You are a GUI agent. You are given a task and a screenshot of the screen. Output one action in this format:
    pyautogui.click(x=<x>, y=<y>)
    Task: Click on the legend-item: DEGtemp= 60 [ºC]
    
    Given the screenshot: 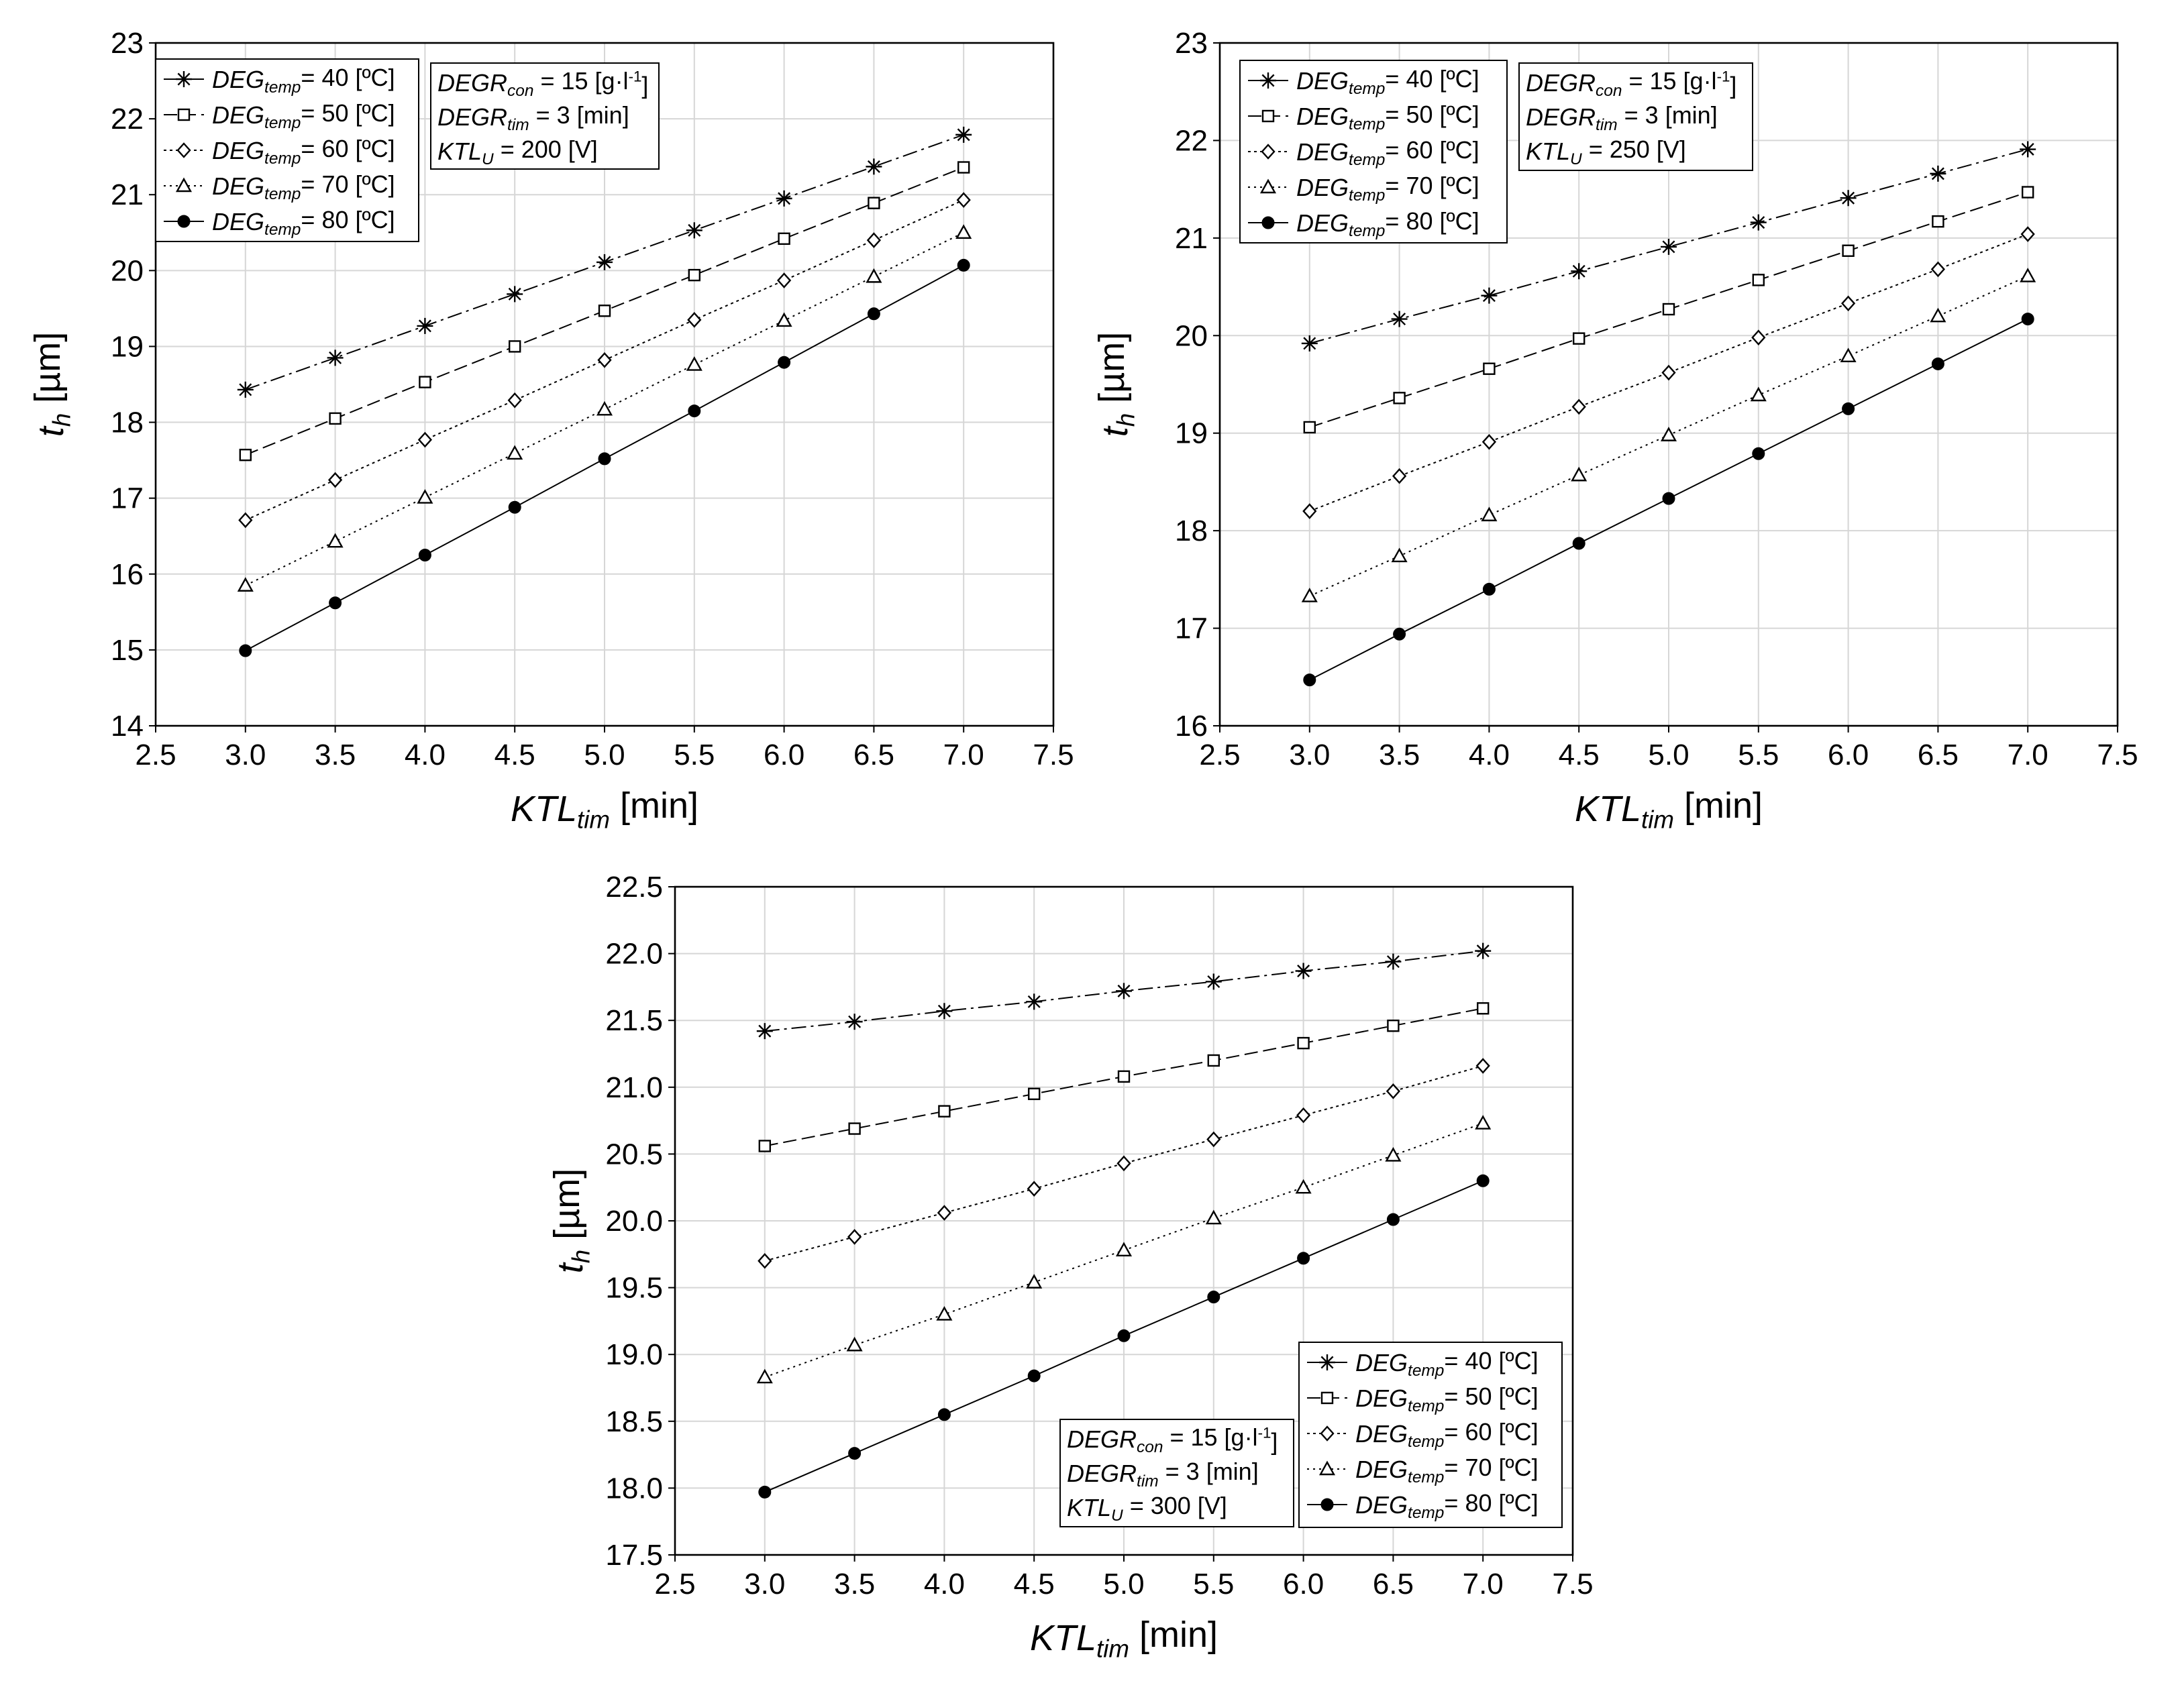 What is the action you would take?
    pyautogui.click(x=1363, y=152)
    